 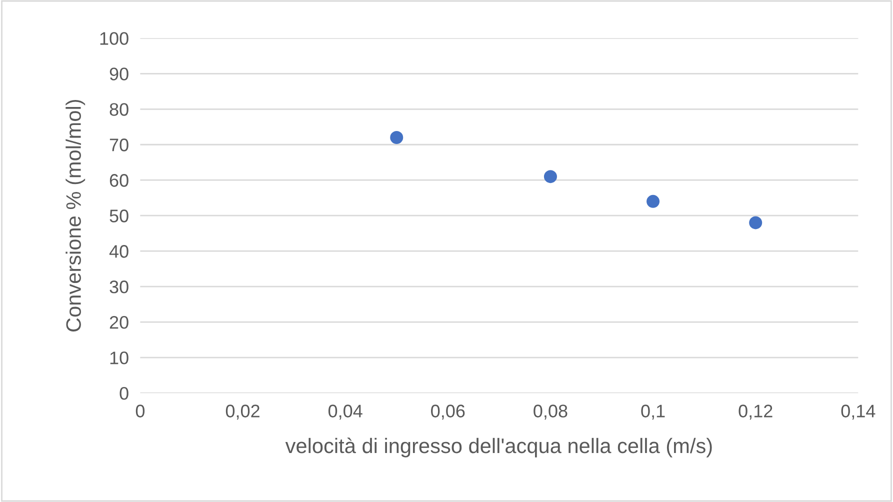 What do you see at coordinates (551, 412) in the screenshot?
I see `x-tick-label: 0,08` at bounding box center [551, 412].